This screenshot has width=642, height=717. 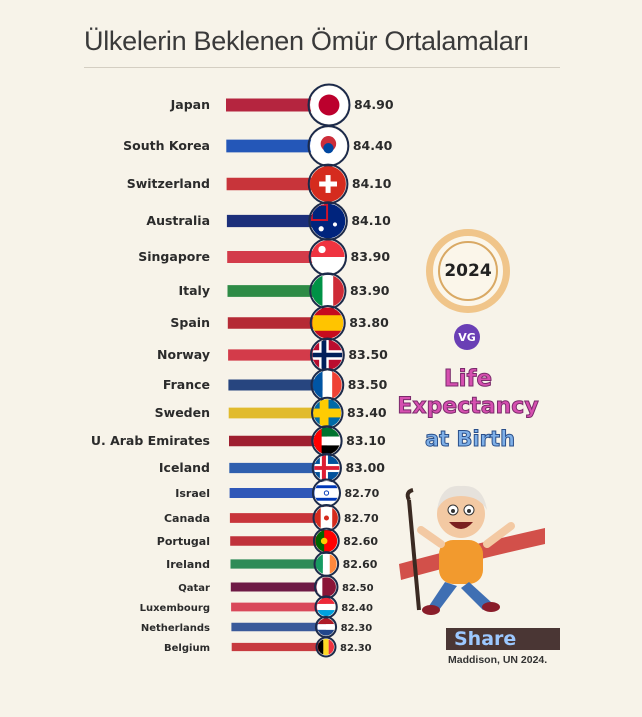 I want to click on portugal-flag-ring, so click(x=326, y=541).